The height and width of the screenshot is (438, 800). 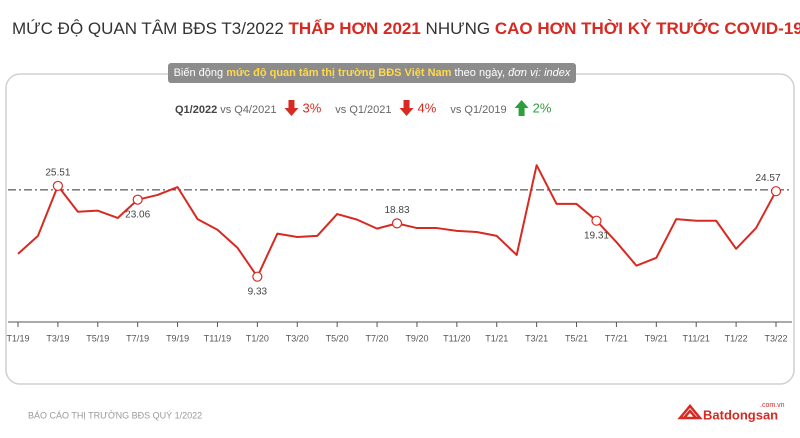 I want to click on x-tick-label: T7/19, so click(x=137, y=338).